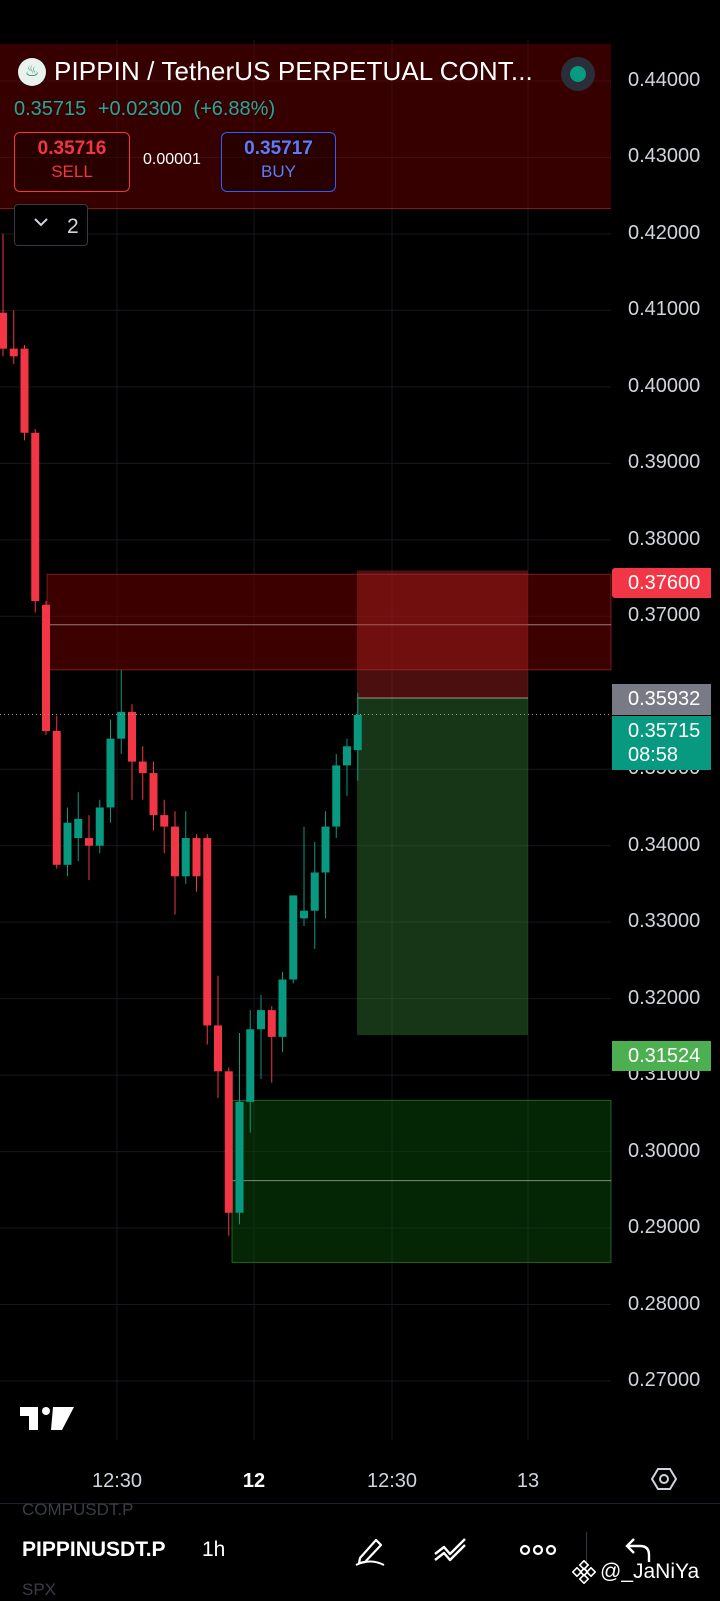 This screenshot has width=720, height=1601. What do you see at coordinates (664, 1479) in the screenshot?
I see `chart-settings-gear-icon` at bounding box center [664, 1479].